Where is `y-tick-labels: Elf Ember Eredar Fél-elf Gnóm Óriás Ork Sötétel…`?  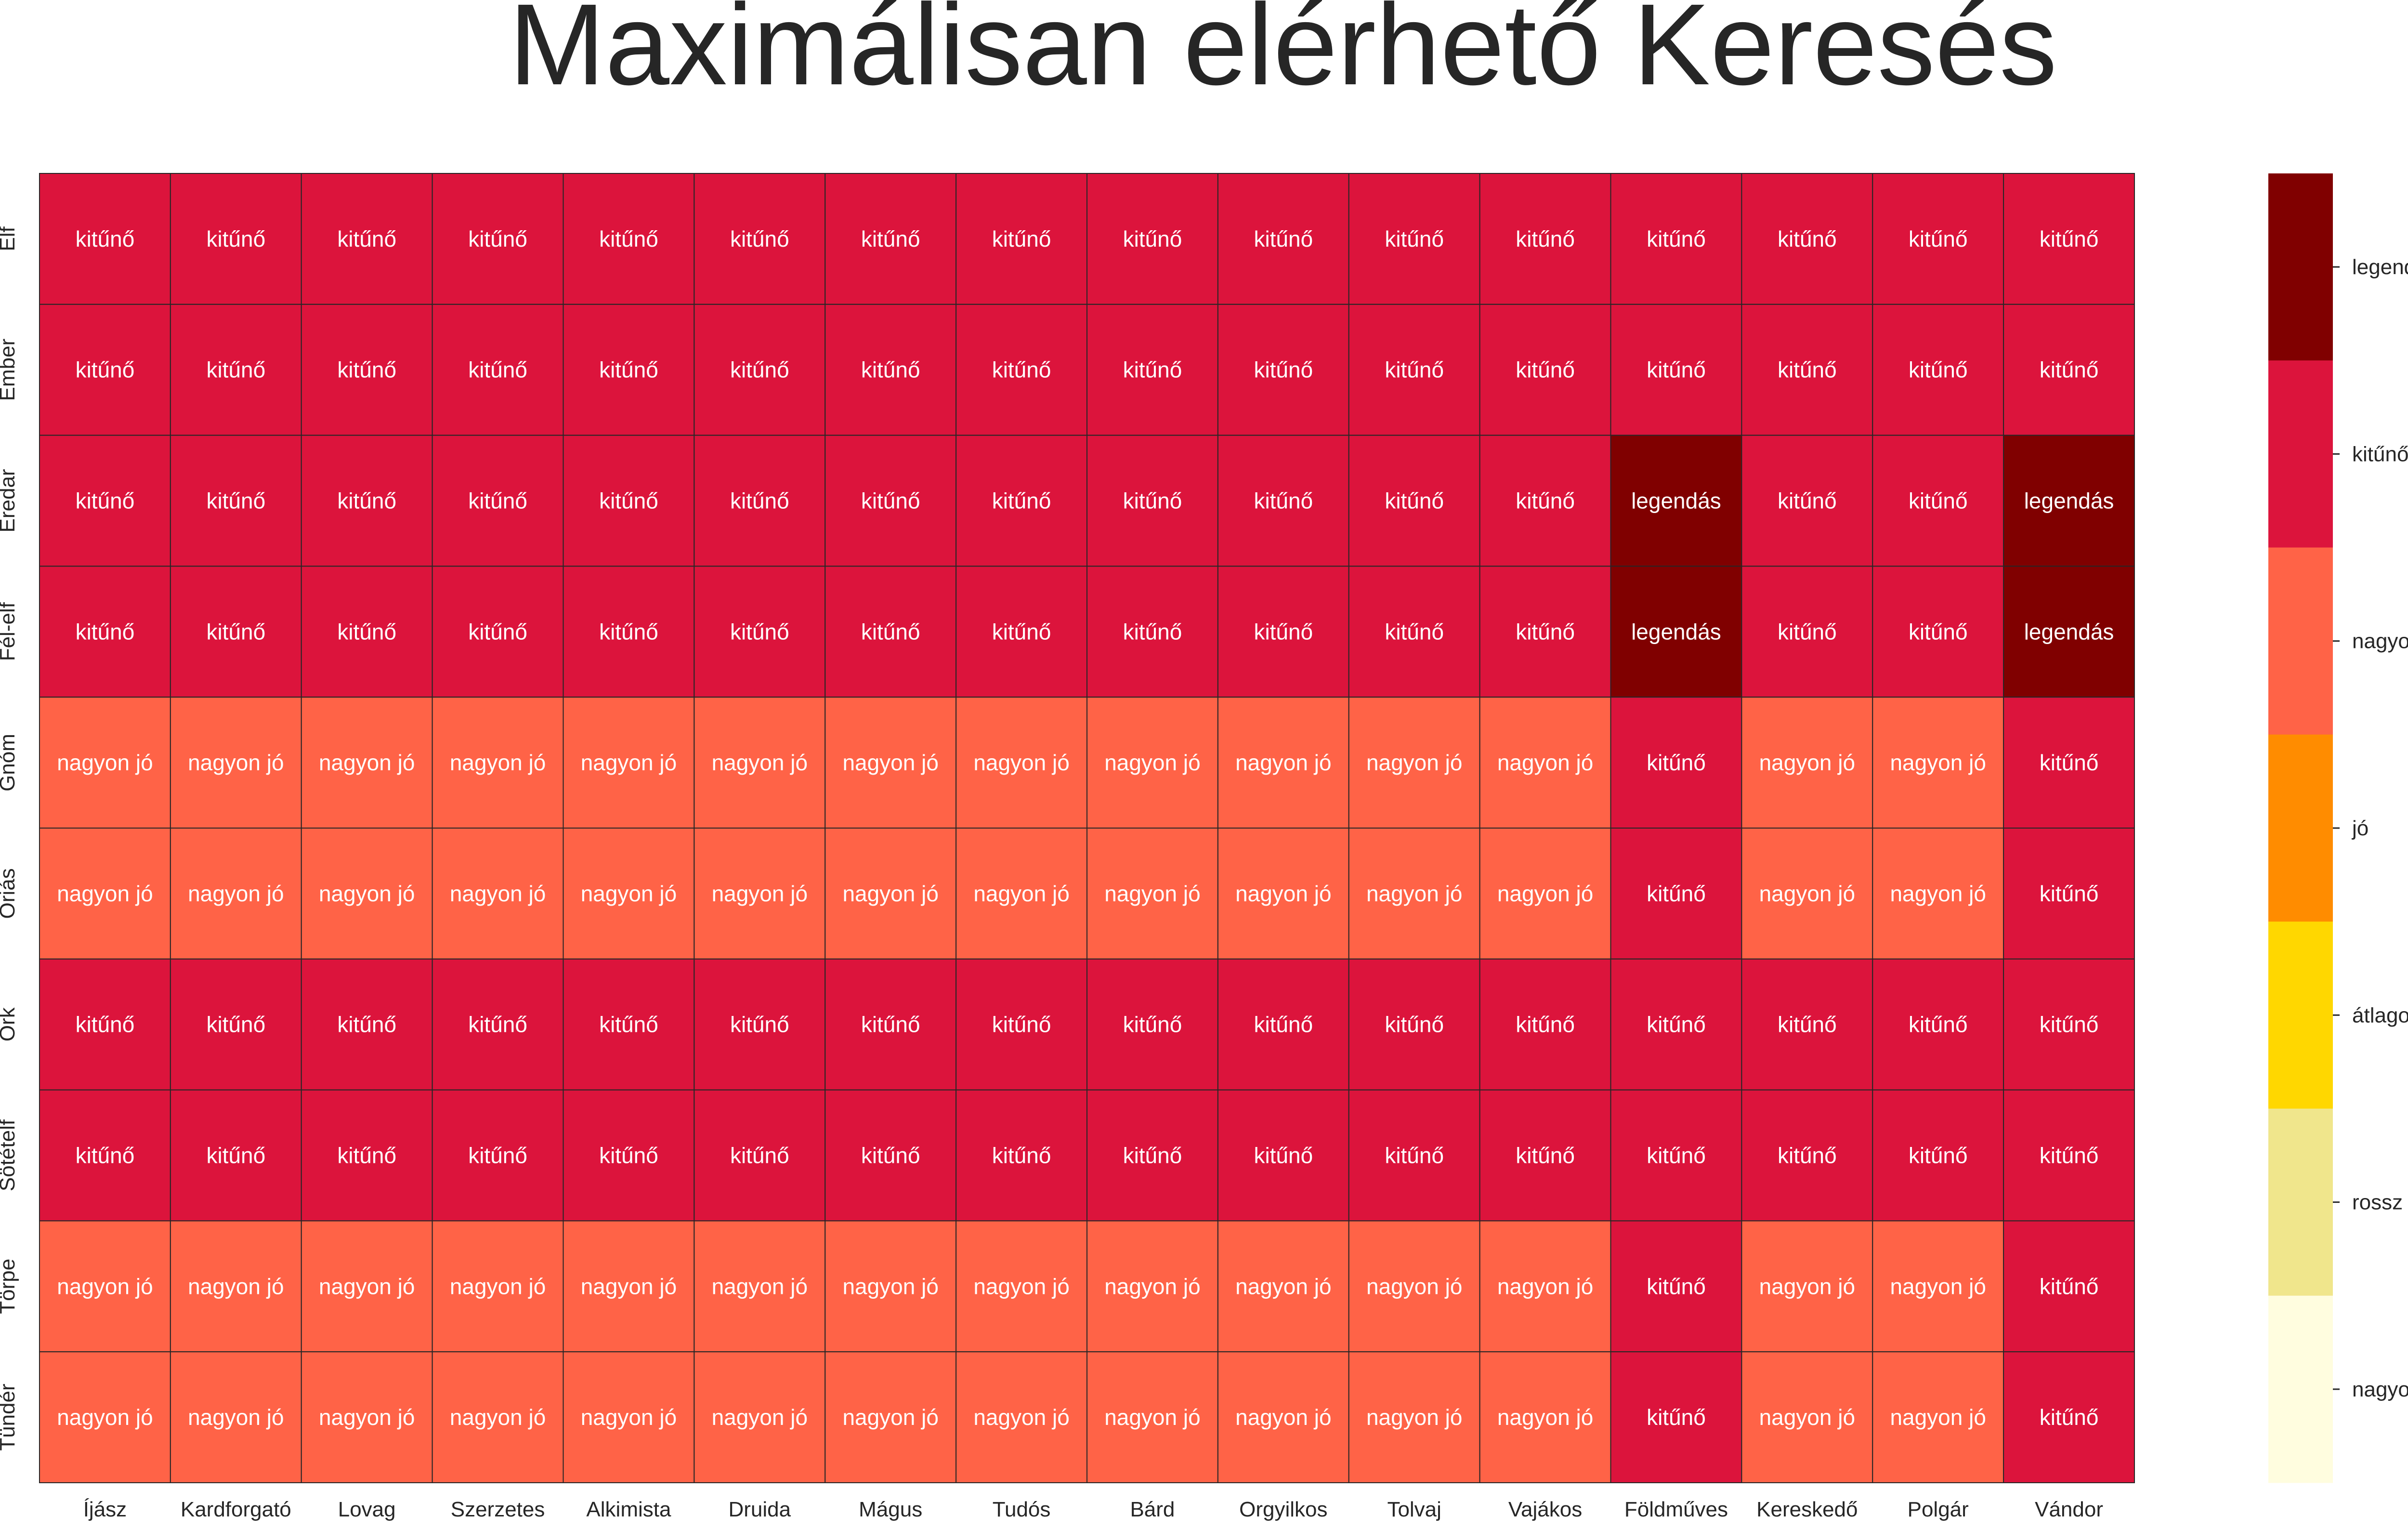 y-tick-labels: Elf Ember Eredar Fél-elf Gnóm Óriás Ork Sötétel… is located at coordinates (9, 838).